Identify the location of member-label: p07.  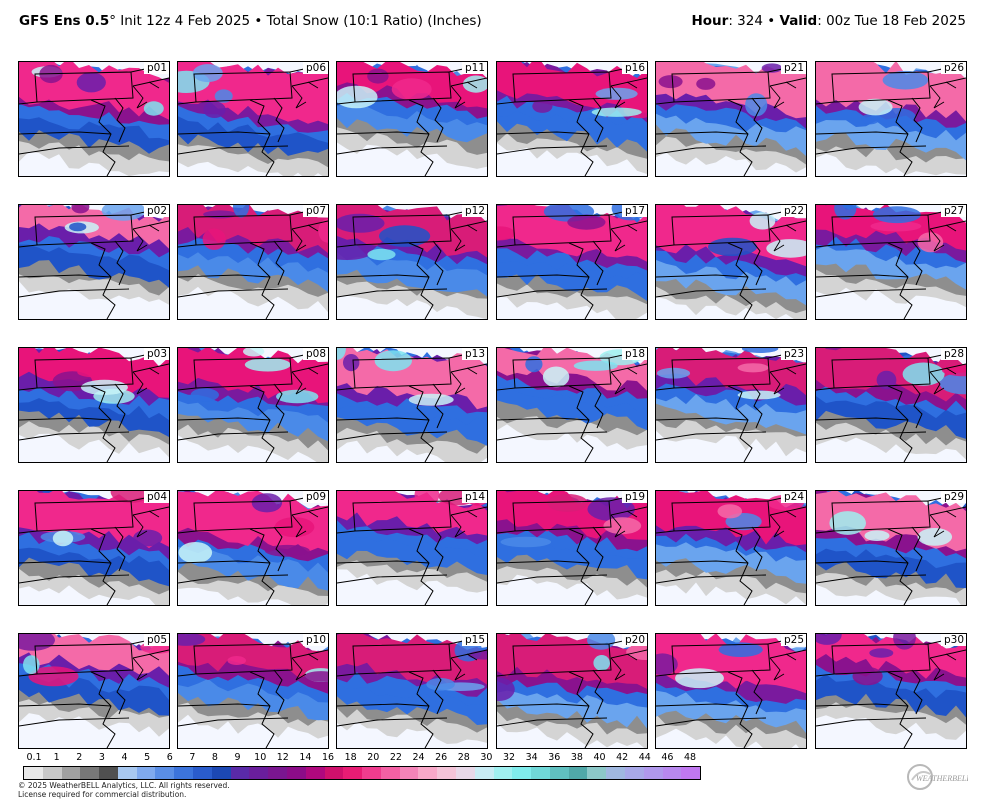
(315, 211).